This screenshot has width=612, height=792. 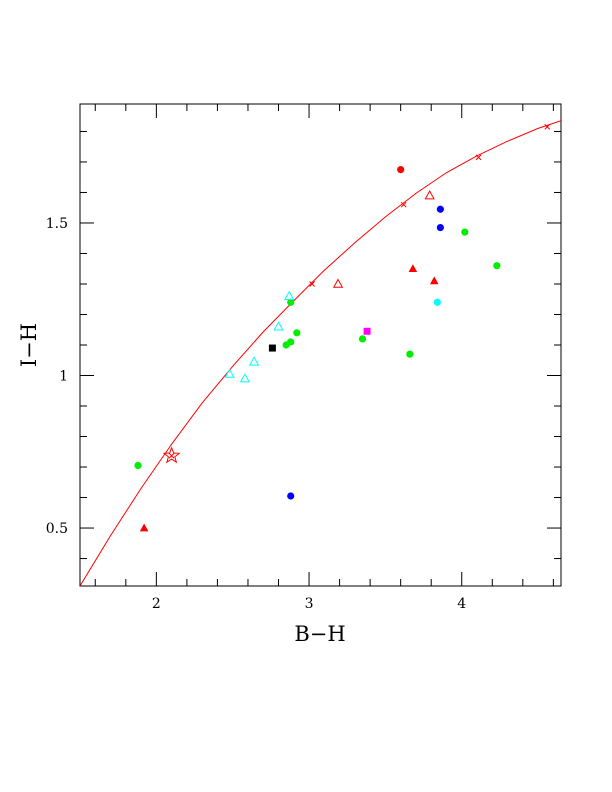 What do you see at coordinates (57, 224) in the screenshot?
I see `y-tick-label: 1.5` at bounding box center [57, 224].